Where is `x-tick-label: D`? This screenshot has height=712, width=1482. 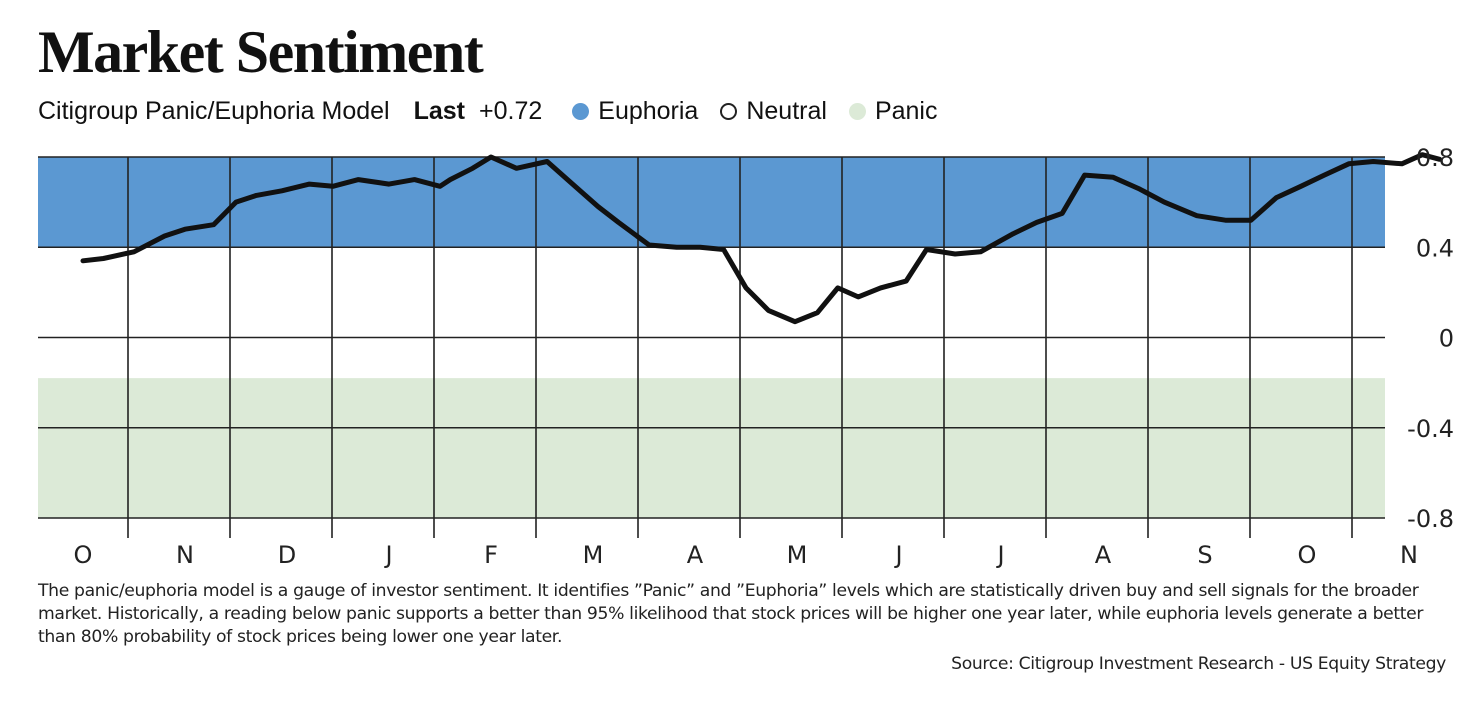
x-tick-label: D is located at coordinates (287, 555).